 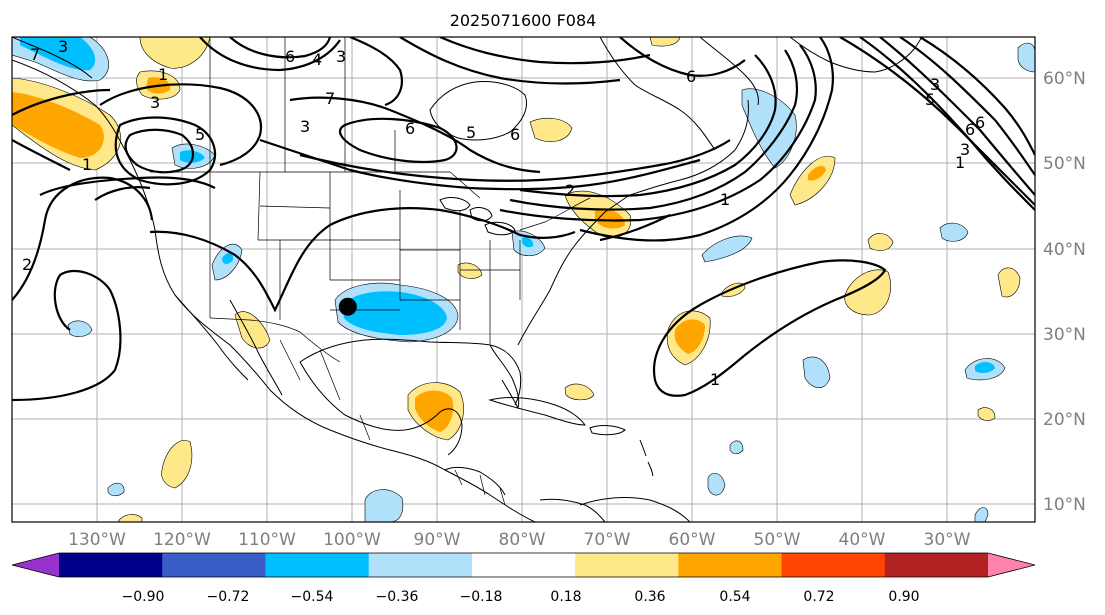 I want to click on colorbar-tick-label: −0.90, so click(x=143, y=597).